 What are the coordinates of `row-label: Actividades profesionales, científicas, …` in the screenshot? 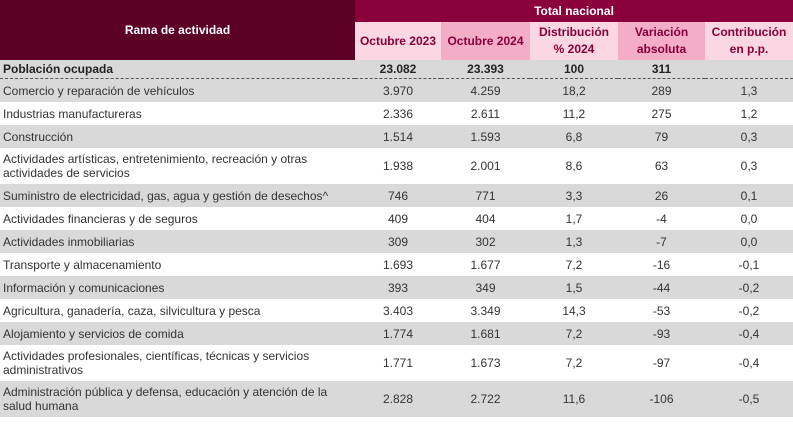 It's located at (156, 363).